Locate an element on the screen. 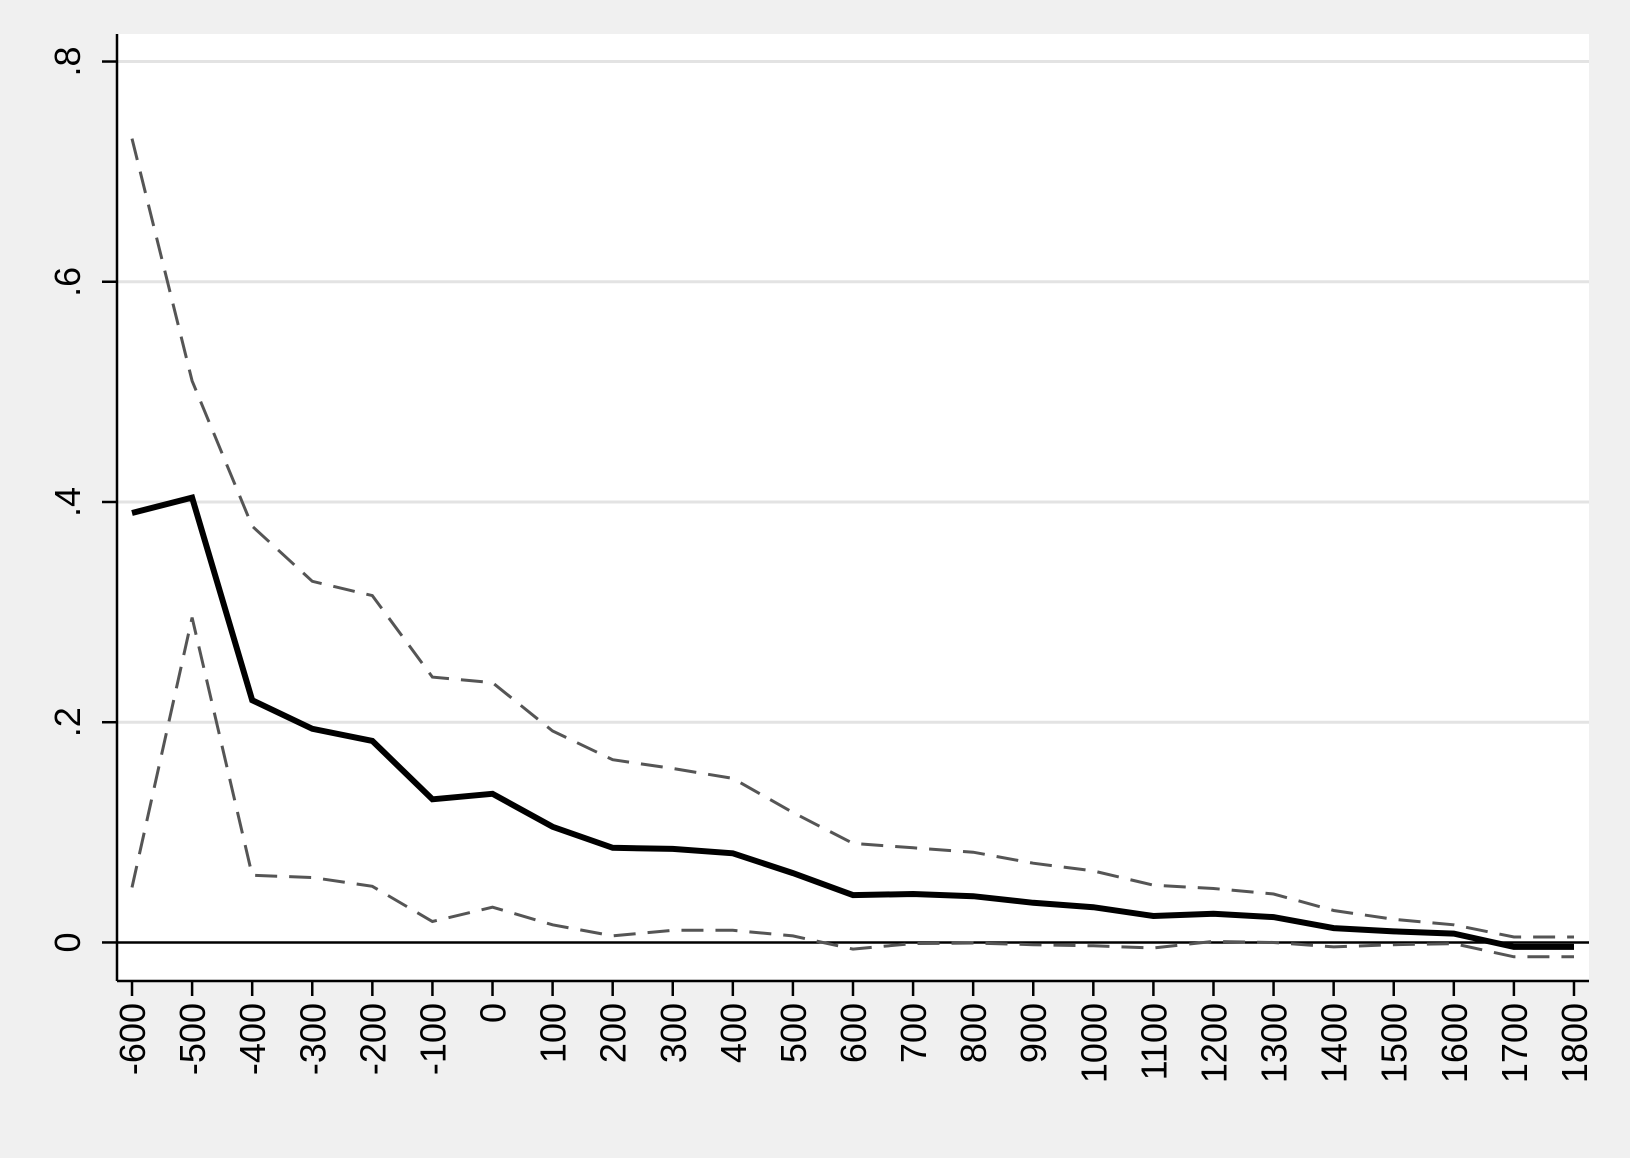 Image resolution: width=1630 pixels, height=1158 pixels. x-tick-label: 1500 is located at coordinates (1394, 1043).